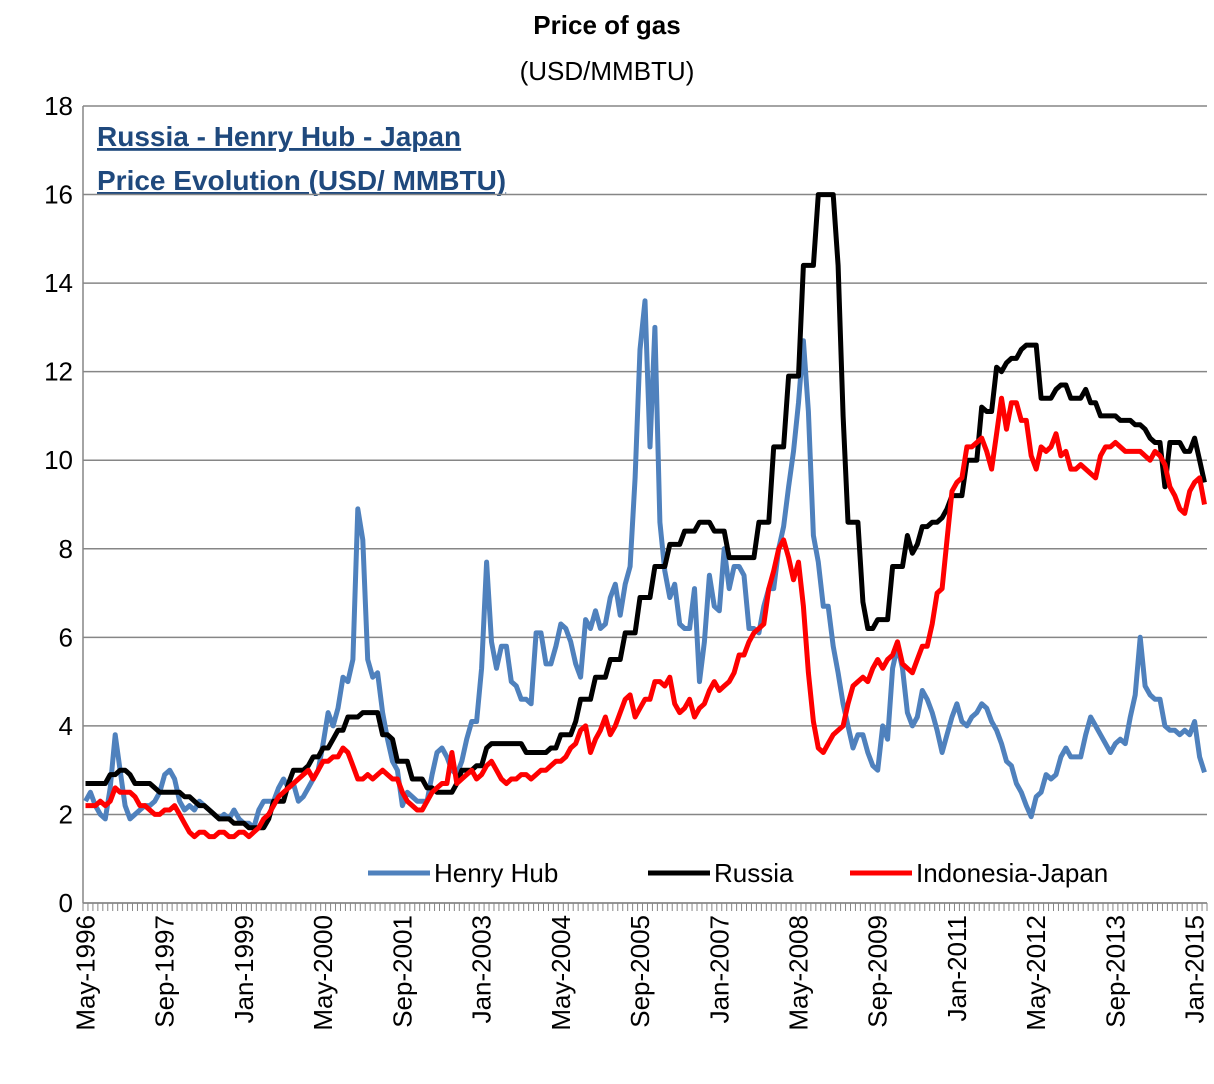 Image resolution: width=1214 pixels, height=1084 pixels. What do you see at coordinates (58, 195) in the screenshot?
I see `y-tick-label: 16` at bounding box center [58, 195].